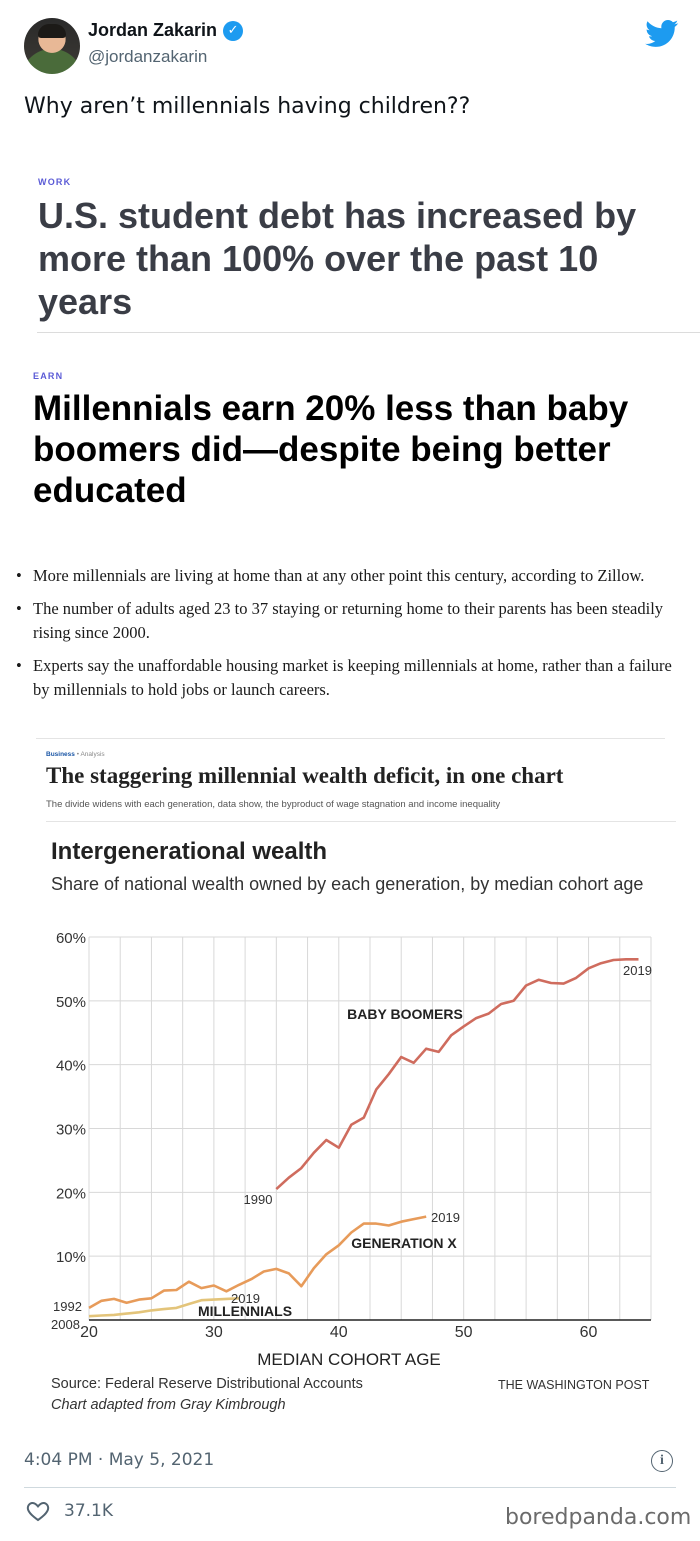  I want to click on tweet-timestamp: 4:04 PM · May 5, 2021, so click(119, 1460).